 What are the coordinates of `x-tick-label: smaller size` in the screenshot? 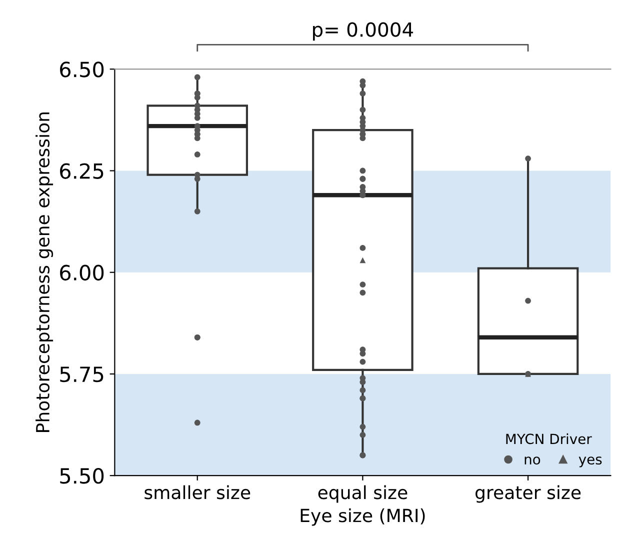 It's located at (197, 492).